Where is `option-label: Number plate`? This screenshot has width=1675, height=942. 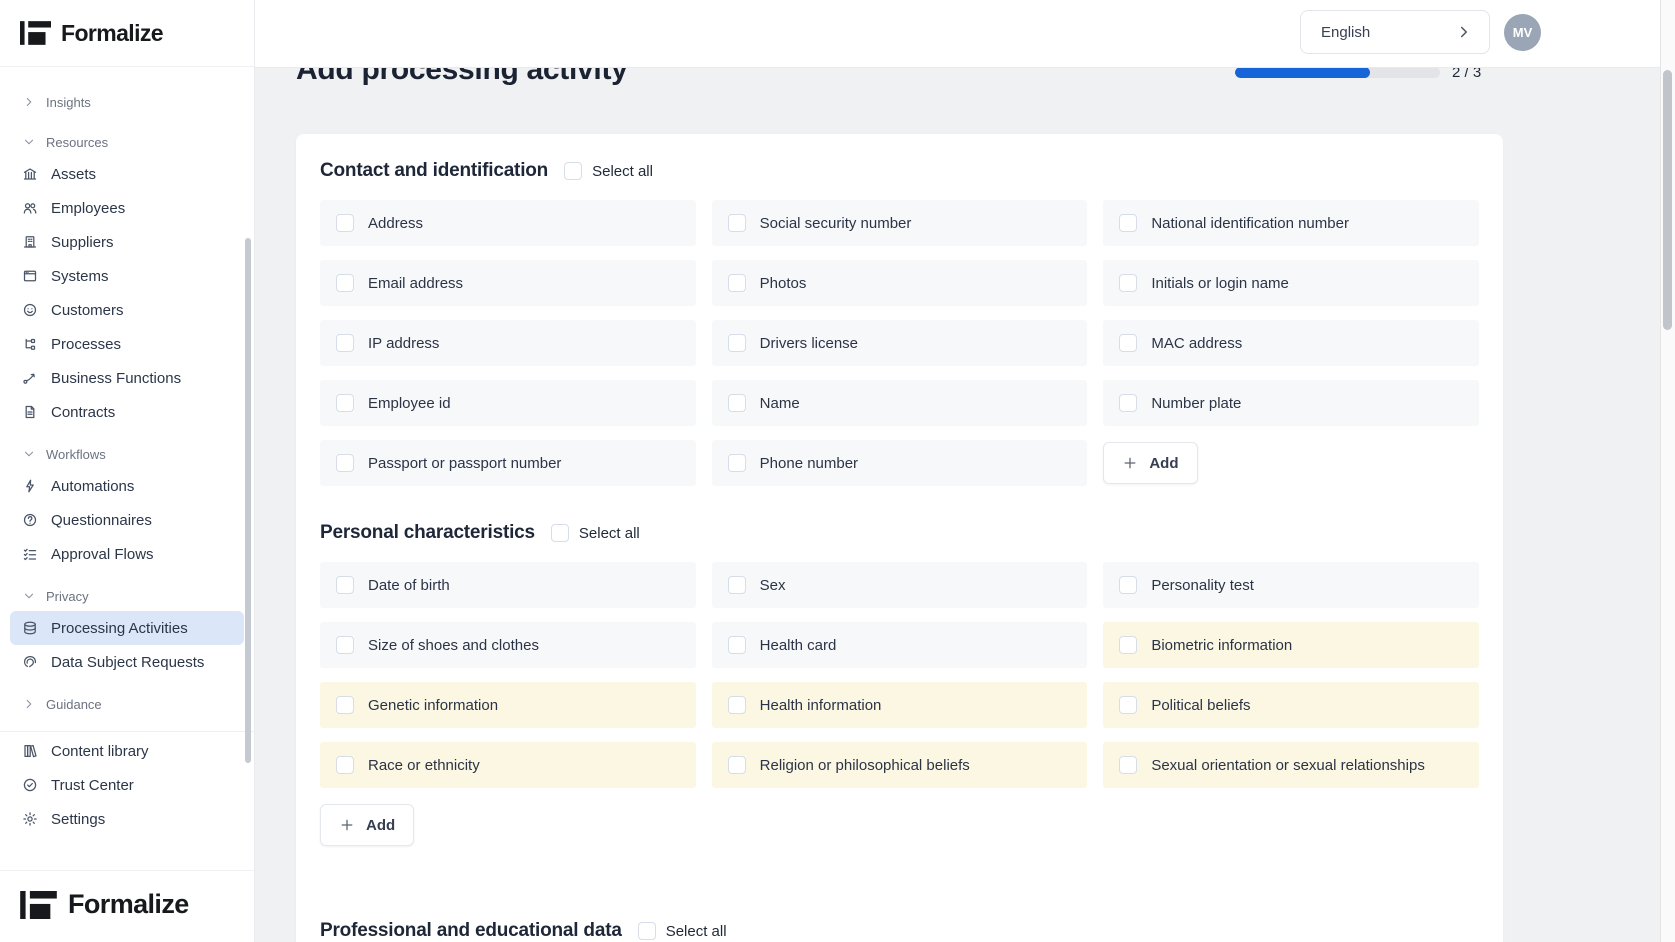 option-label: Number plate is located at coordinates (1196, 403).